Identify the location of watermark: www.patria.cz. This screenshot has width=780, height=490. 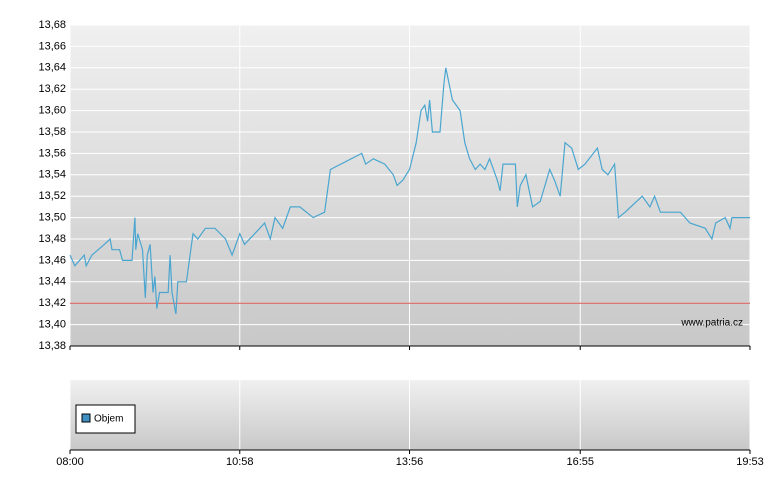
(711, 323).